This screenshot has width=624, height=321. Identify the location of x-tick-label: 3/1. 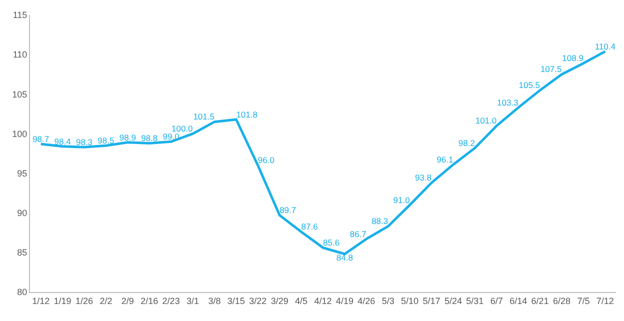
(193, 301).